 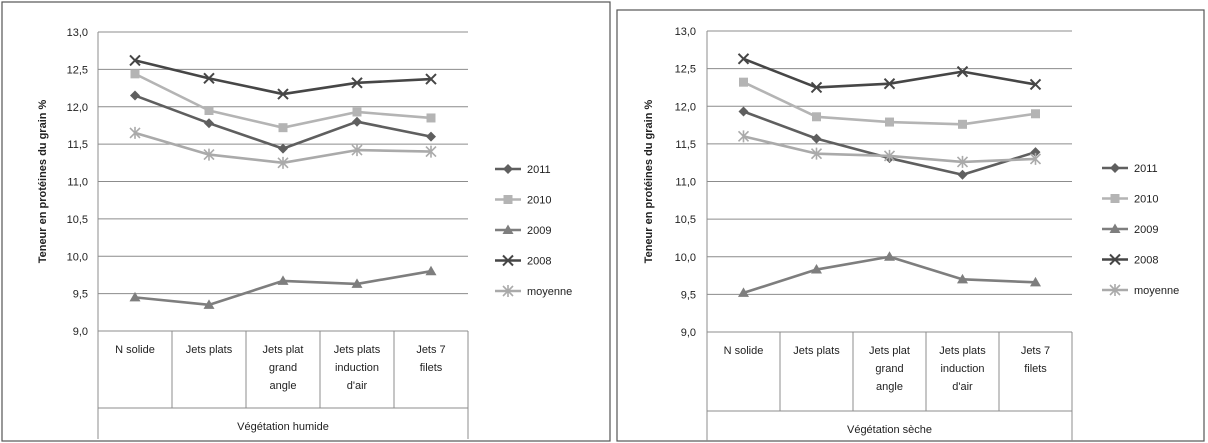 I want to click on y-tick-label: 11,0, so click(x=685, y=183).